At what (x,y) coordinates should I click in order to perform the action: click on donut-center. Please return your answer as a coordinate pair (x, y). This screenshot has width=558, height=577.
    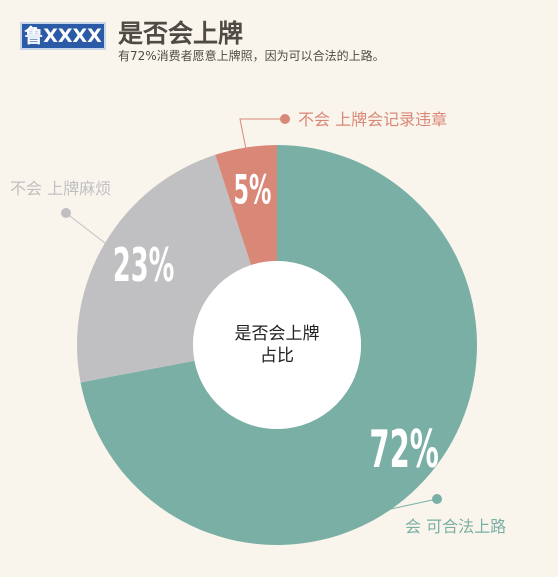
    Looking at the image, I should click on (277, 345).